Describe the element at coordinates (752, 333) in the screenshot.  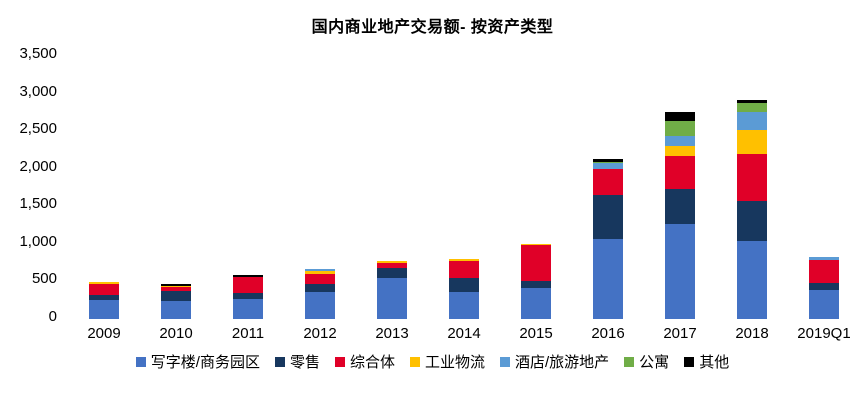
I see `x-axis-label: 2018` at that location.